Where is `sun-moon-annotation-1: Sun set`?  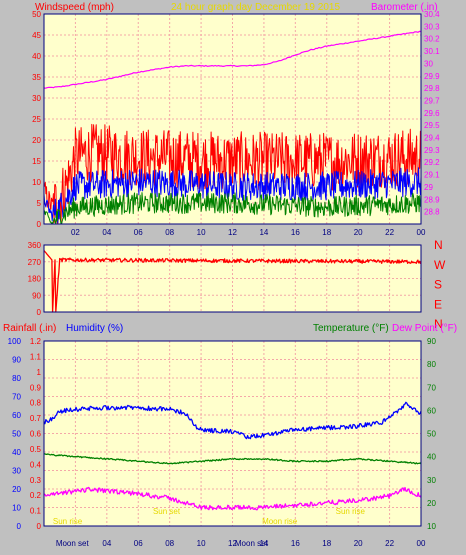 sun-moon-annotation-1: Sun set is located at coordinates (167, 511).